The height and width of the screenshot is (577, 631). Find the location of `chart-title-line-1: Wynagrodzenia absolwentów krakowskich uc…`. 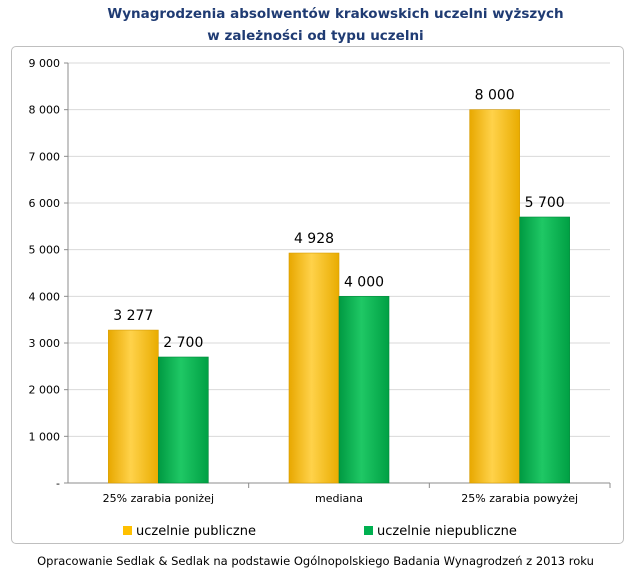

chart-title-line-1: Wynagrodzenia absolwentów krakowskich uc… is located at coordinates (335, 14).